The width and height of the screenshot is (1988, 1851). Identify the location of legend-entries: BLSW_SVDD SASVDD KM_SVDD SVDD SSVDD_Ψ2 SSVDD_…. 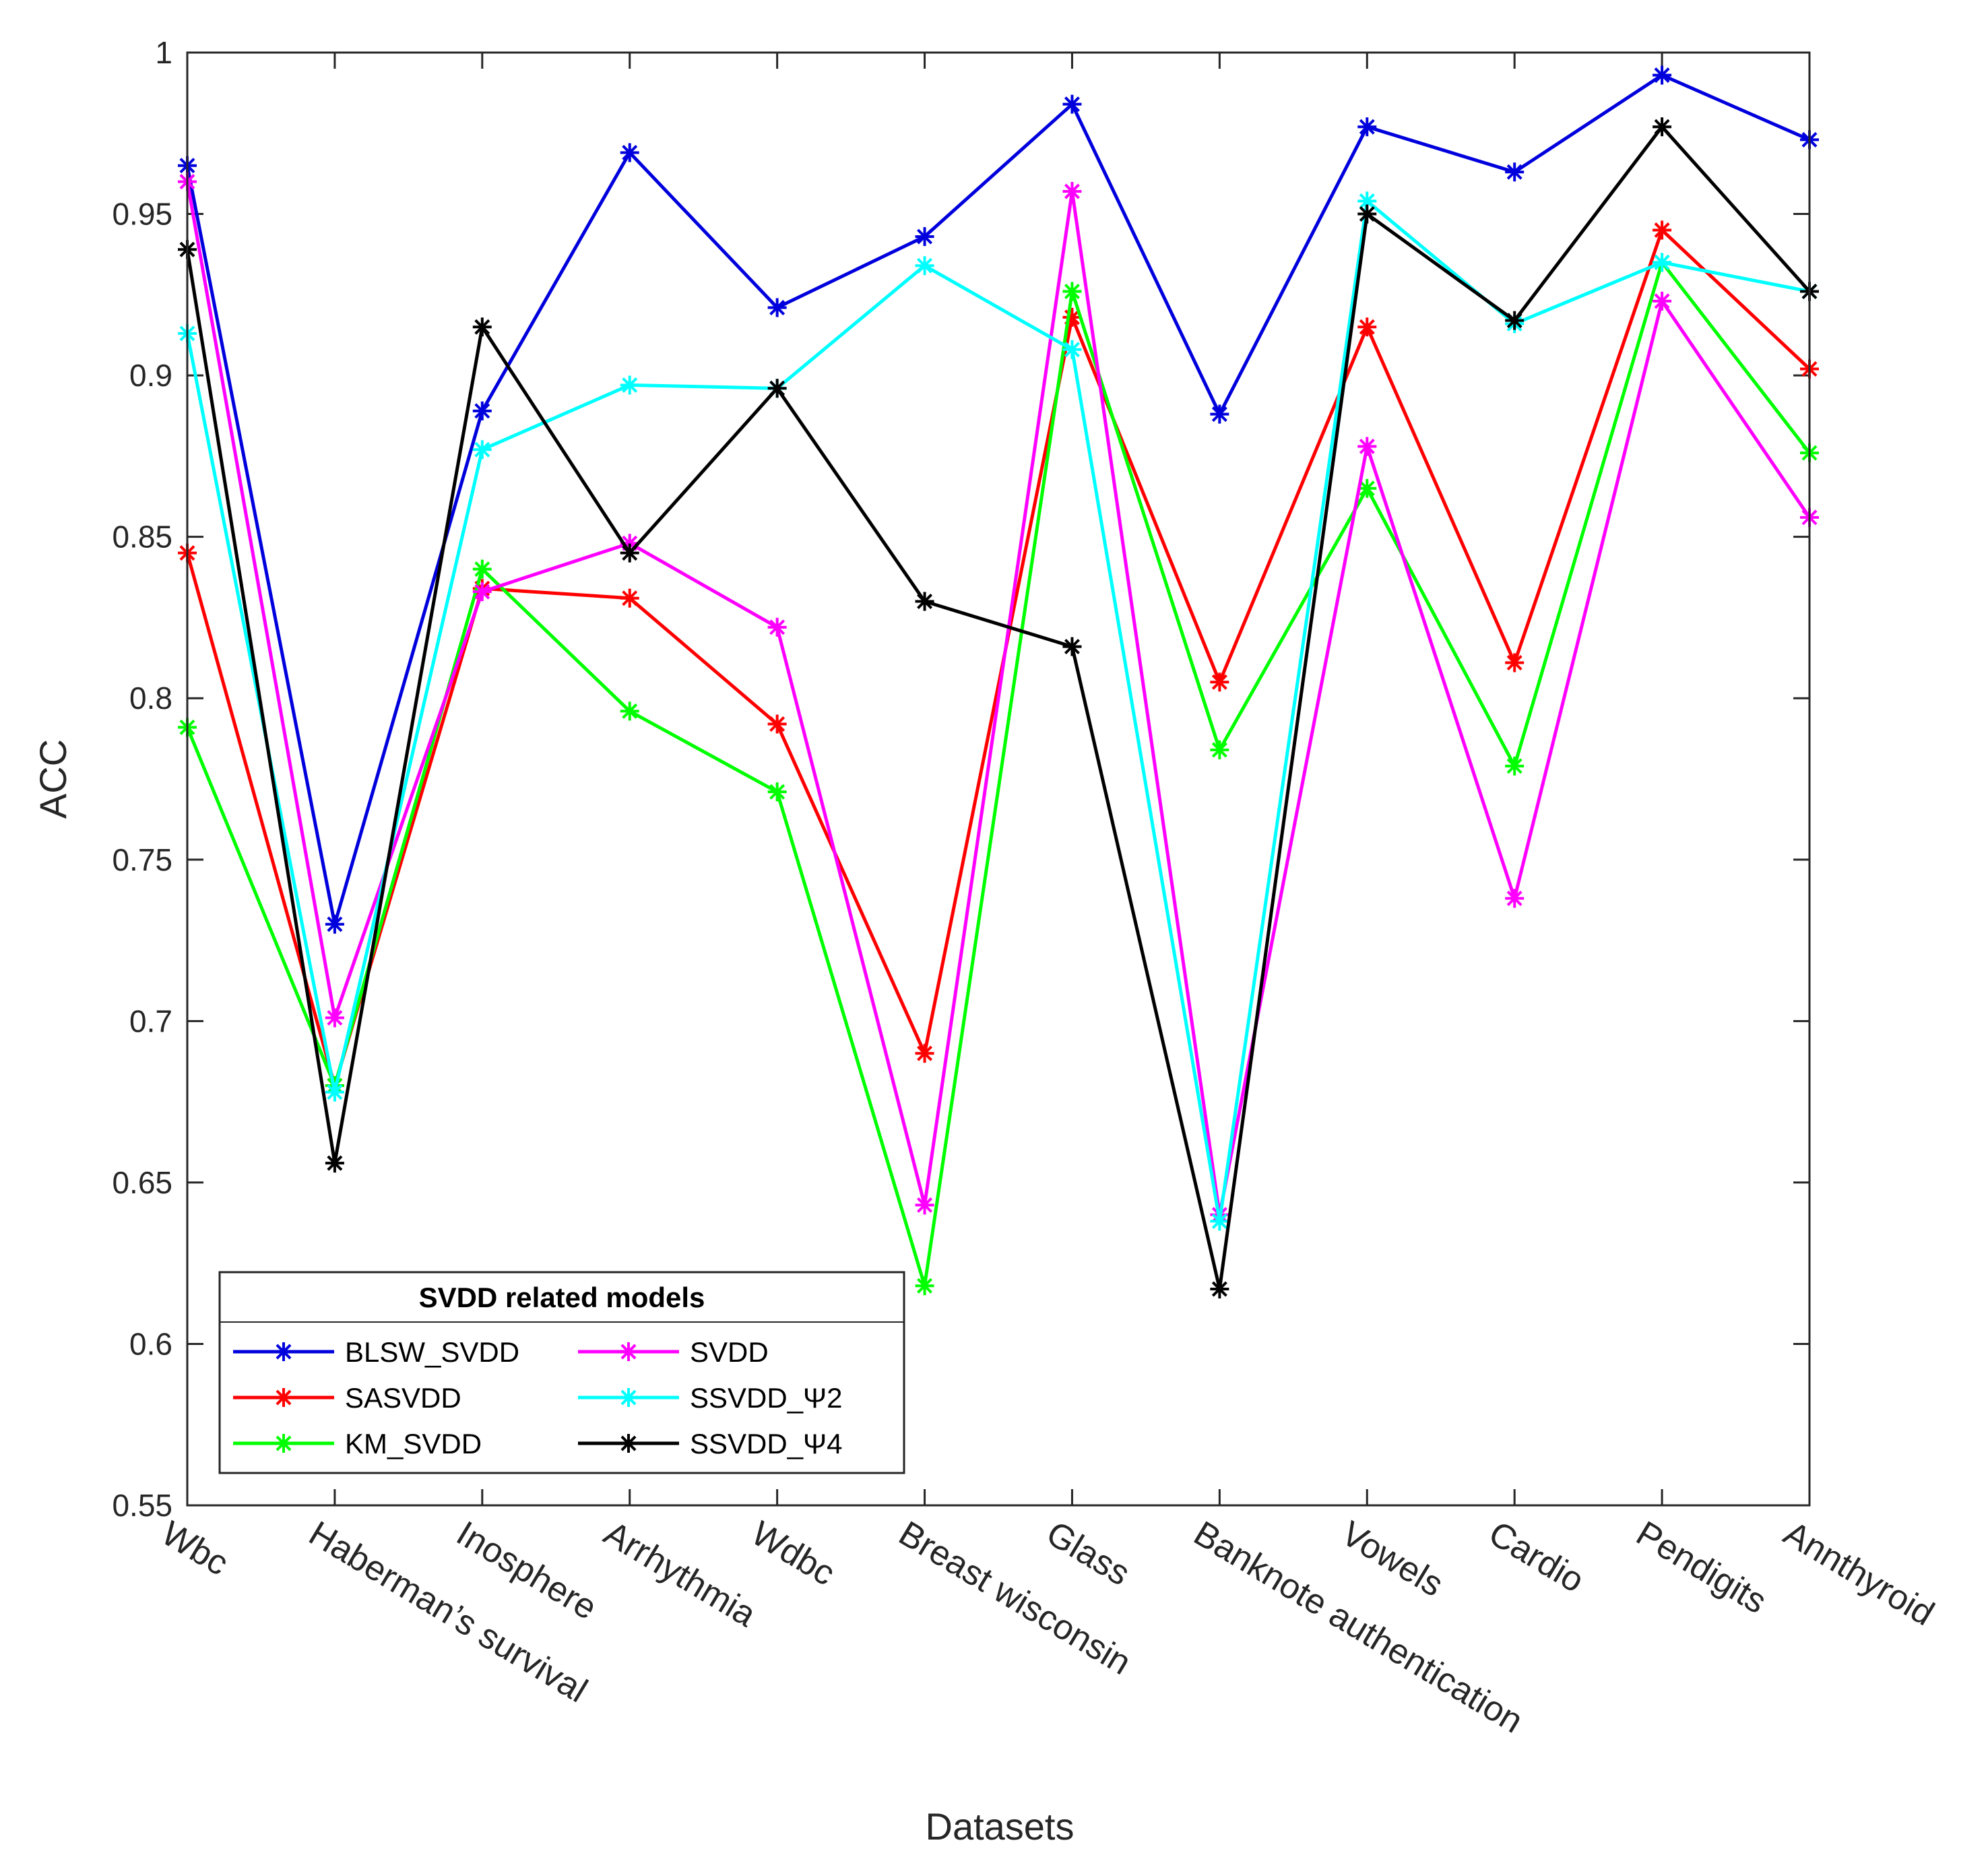
(538, 1398).